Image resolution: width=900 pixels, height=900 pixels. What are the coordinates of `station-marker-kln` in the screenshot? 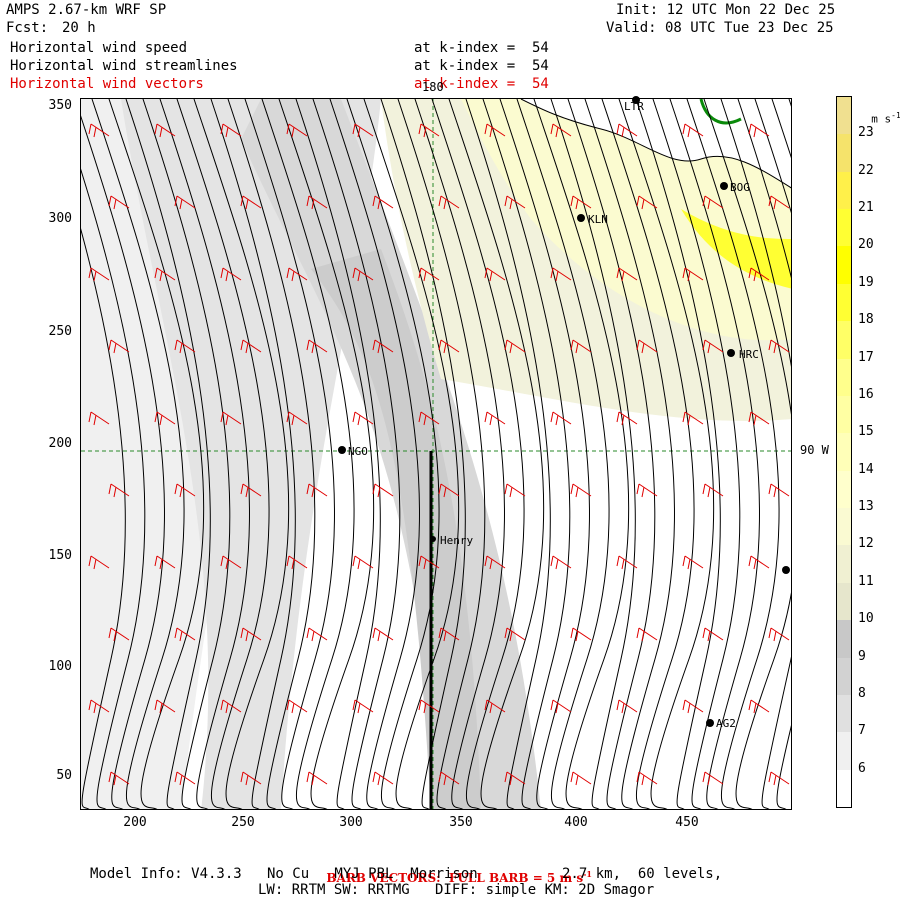 It's located at (581, 218).